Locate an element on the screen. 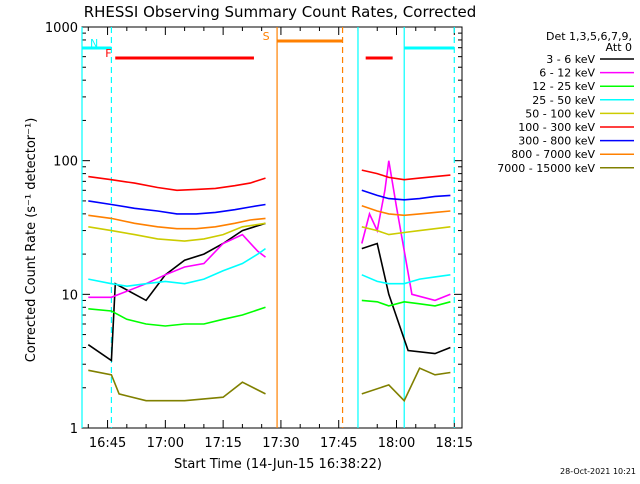 This screenshot has width=640, height=484. legend-label-6-12-kev: 6 - 12 keV is located at coordinates (567, 73).